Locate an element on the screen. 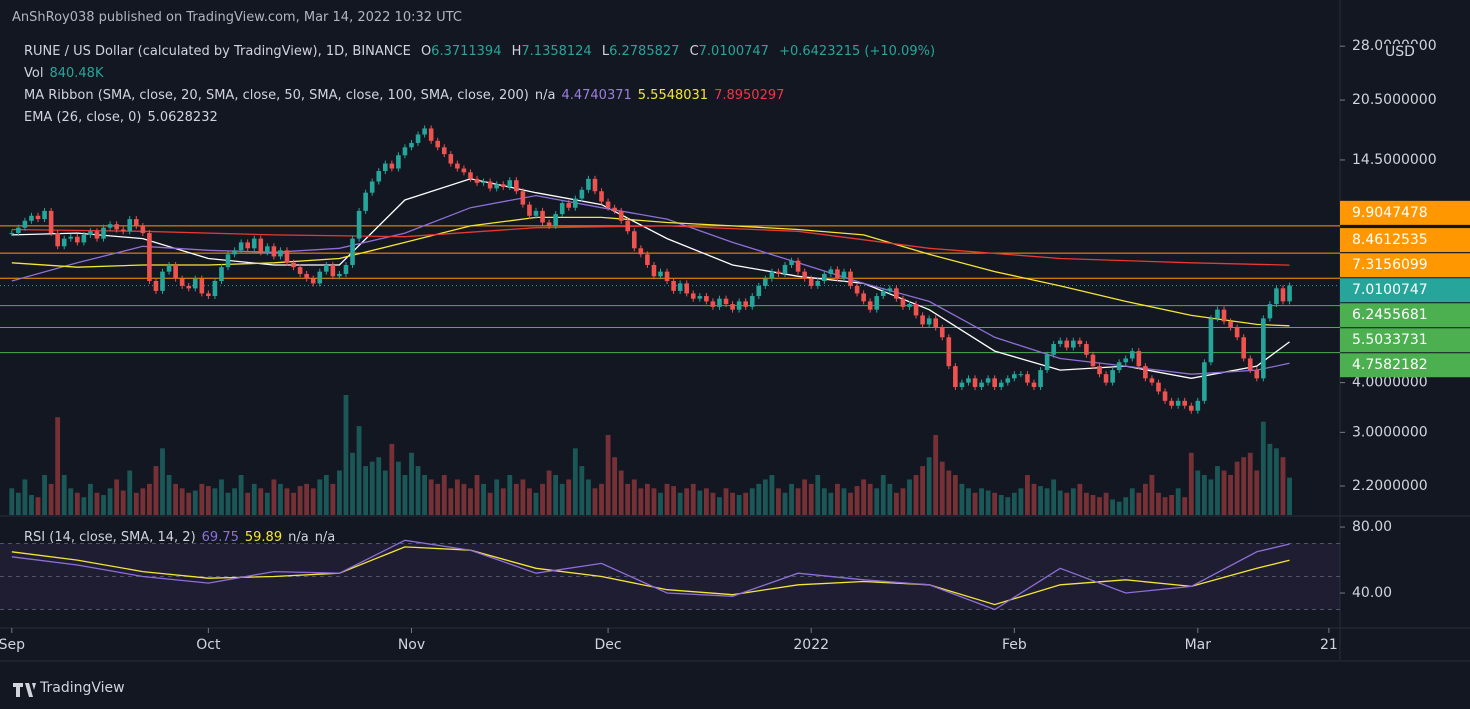 The width and height of the screenshot is (1470, 709). price-badge-label: 6.2455681 is located at coordinates (1390, 315).